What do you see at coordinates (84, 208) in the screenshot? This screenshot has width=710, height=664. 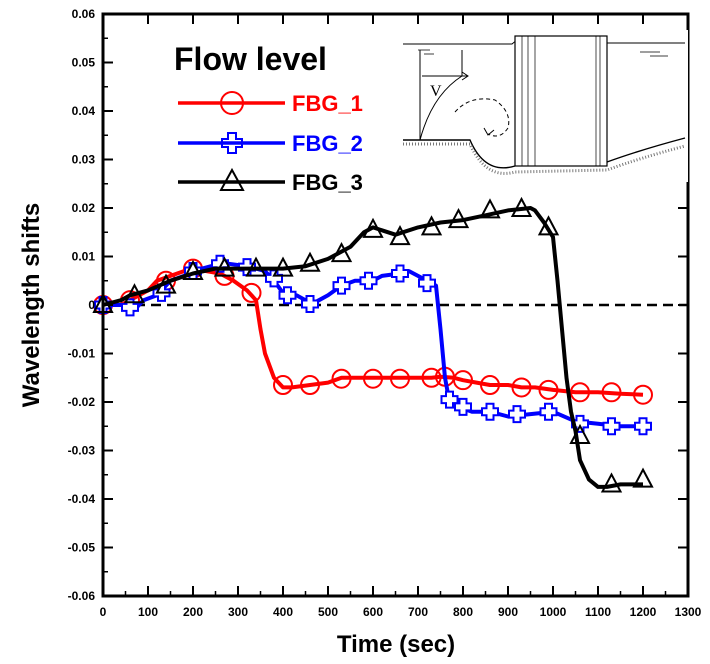 I see `y-tick-label: 0.02` at bounding box center [84, 208].